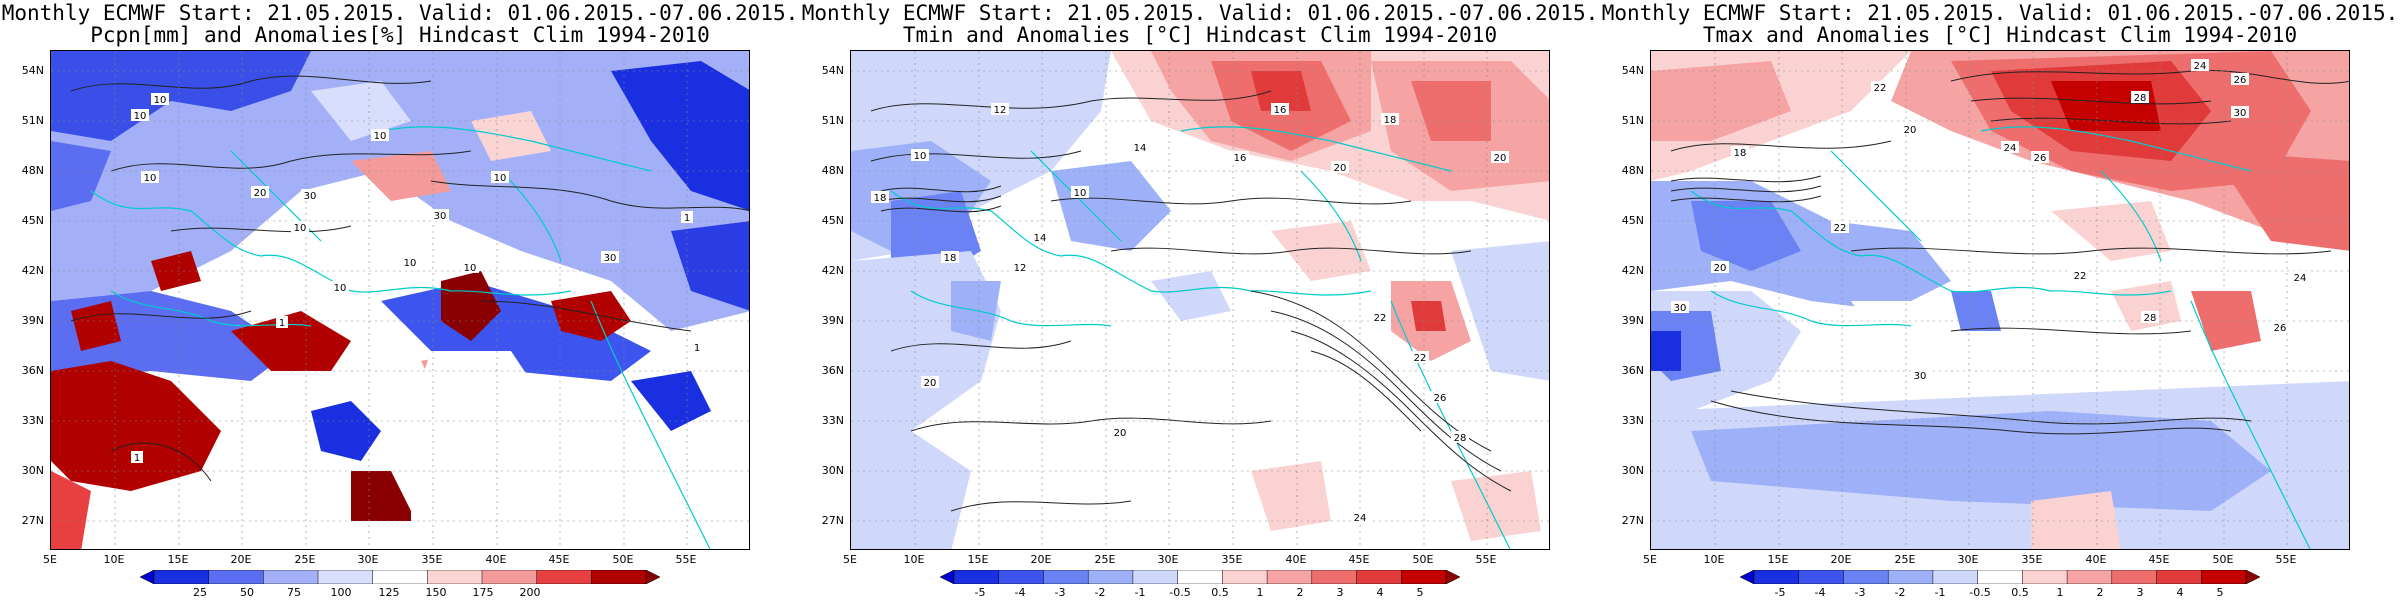 The width and height of the screenshot is (2400, 600). What do you see at coordinates (389, 592) in the screenshot?
I see `colorbar-tick: 125` at bounding box center [389, 592].